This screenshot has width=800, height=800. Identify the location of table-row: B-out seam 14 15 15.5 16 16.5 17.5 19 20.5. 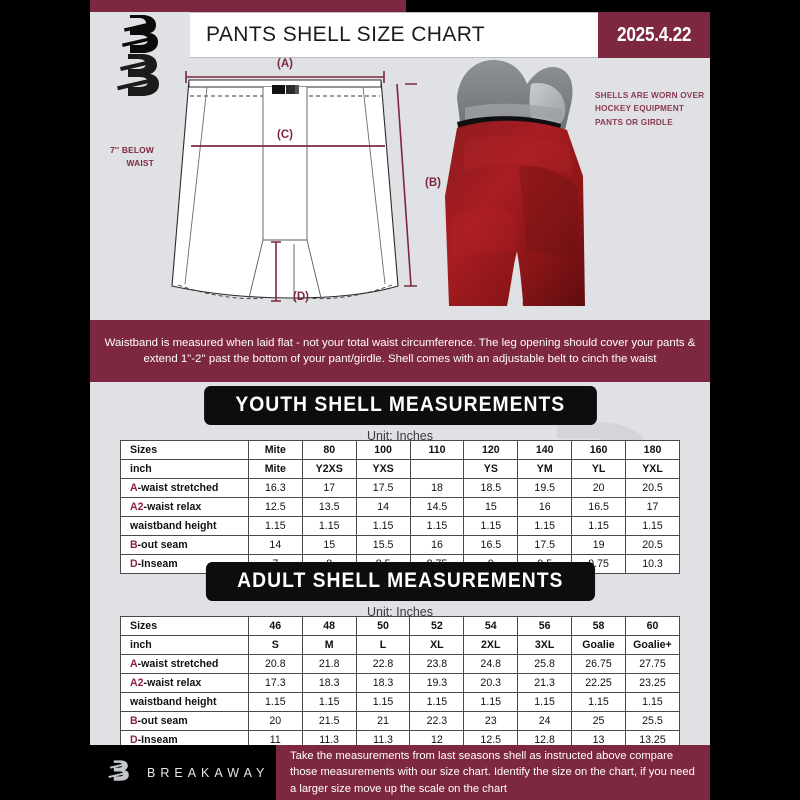
(400, 545).